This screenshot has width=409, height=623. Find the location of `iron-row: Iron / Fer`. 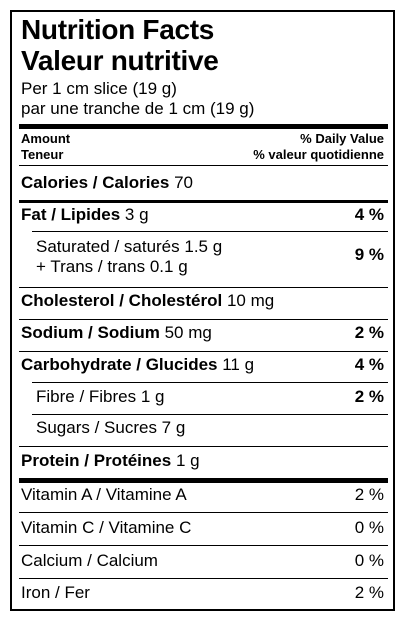

iron-row: Iron / Fer is located at coordinates (55, 592).